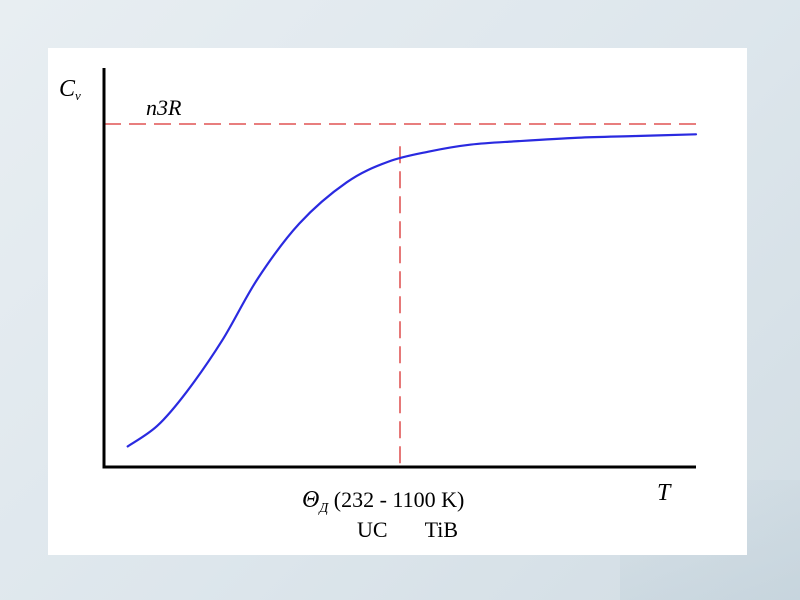 This screenshot has height=600, width=800. I want to click on materials-label: UC TiB, so click(407, 530).